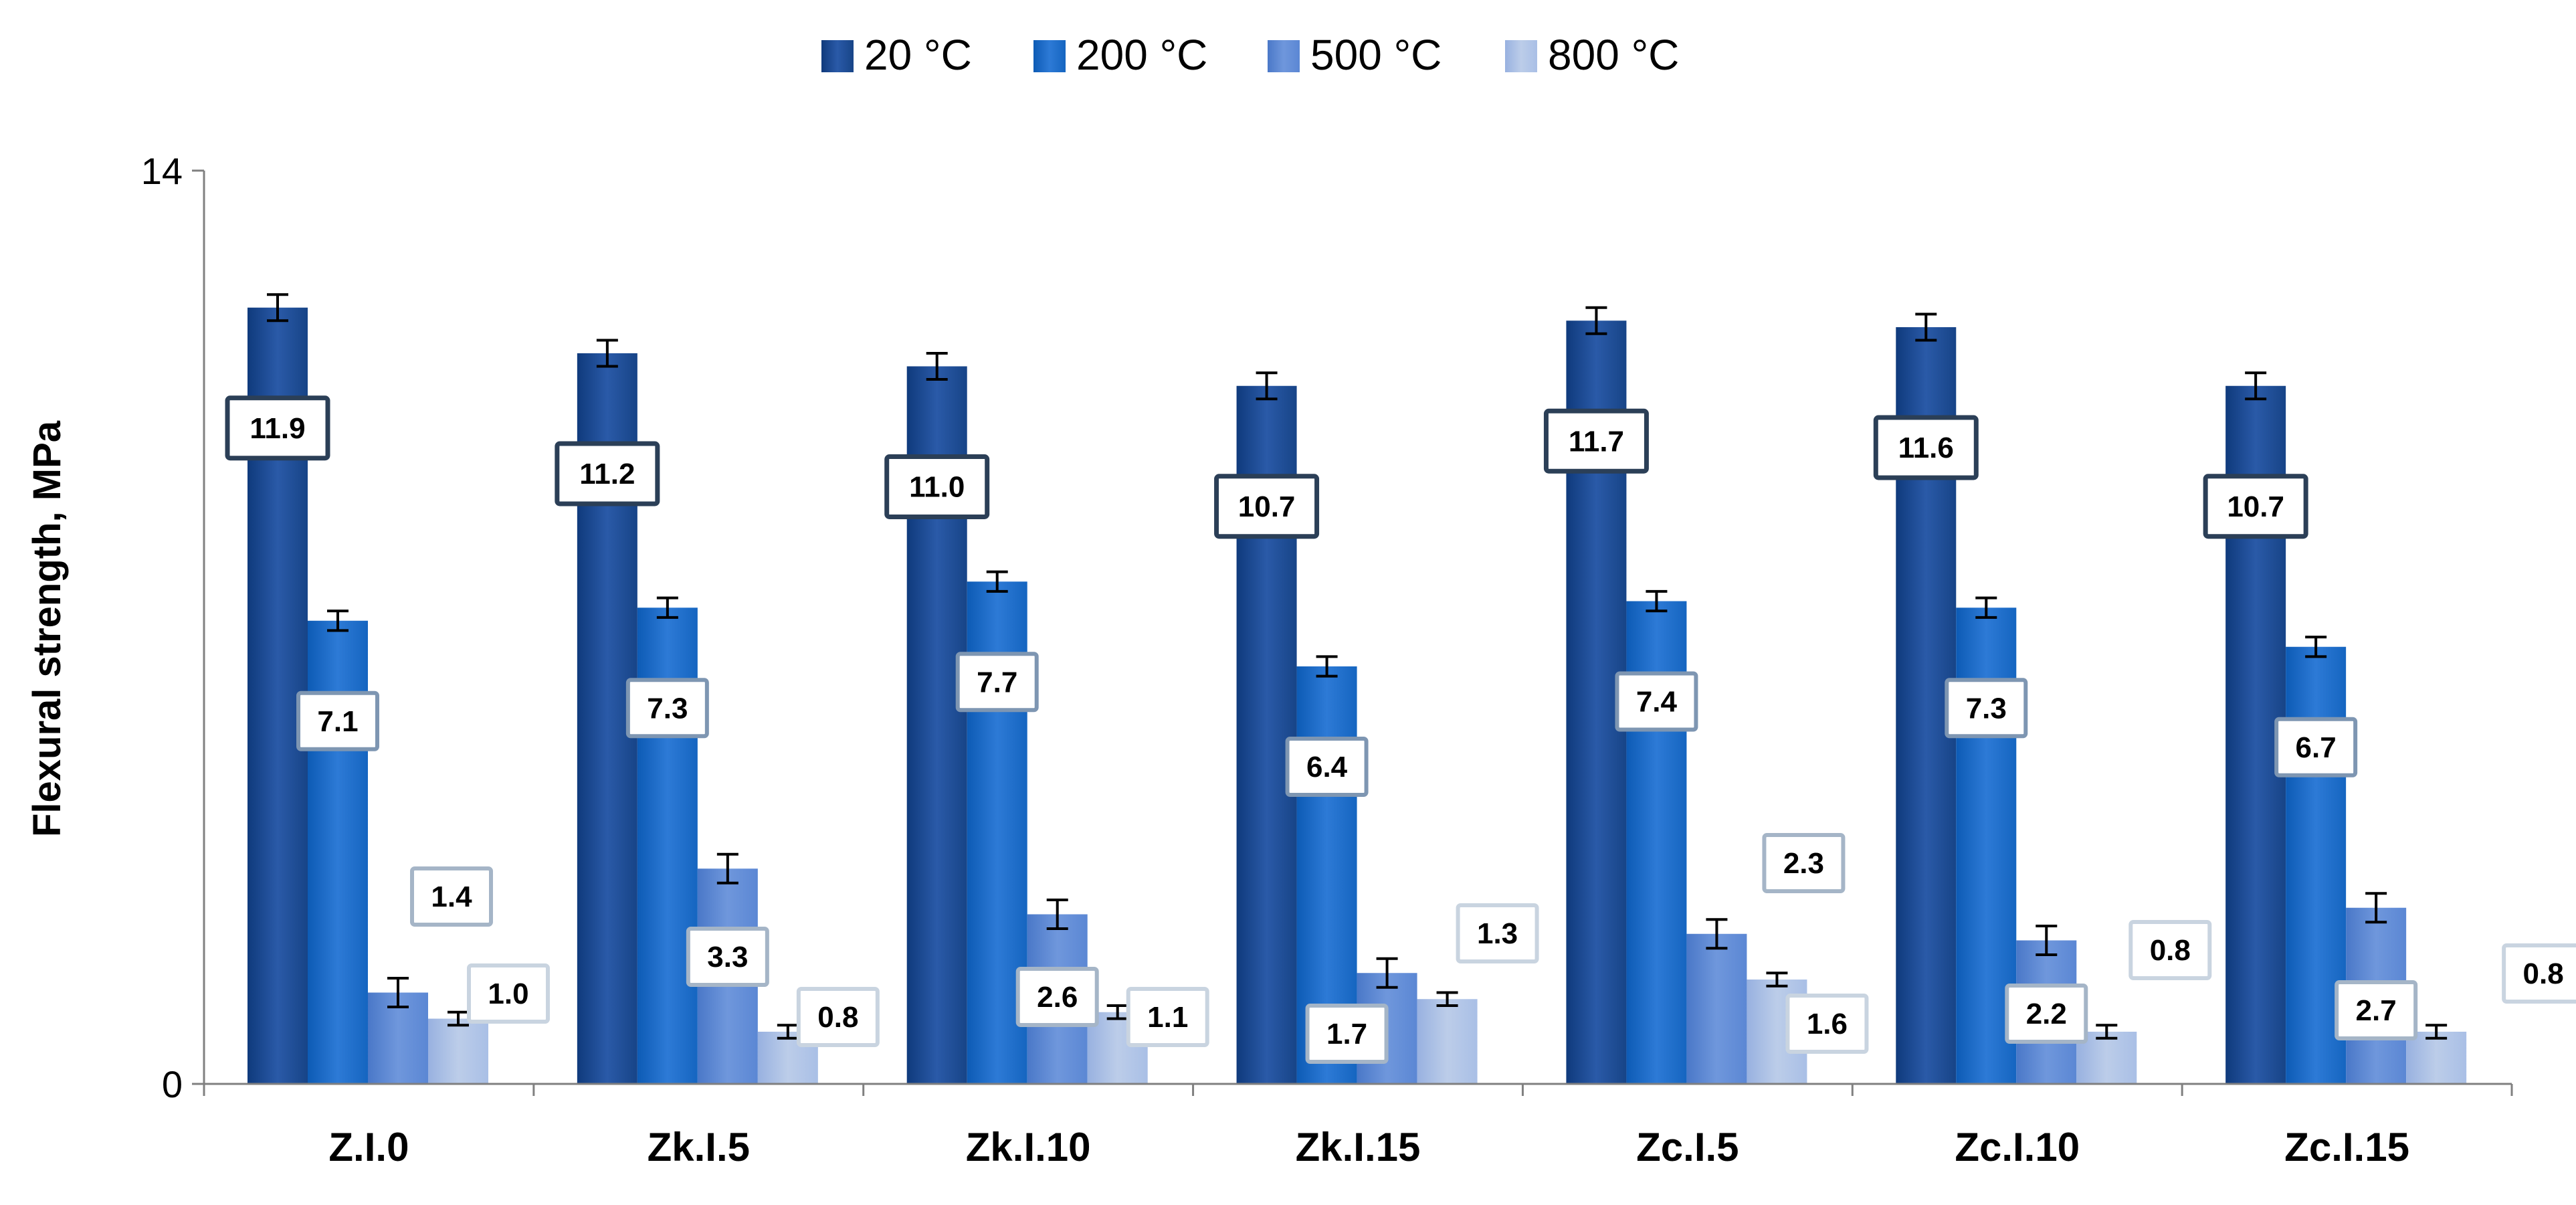 The image size is (2576, 1205). Describe the element at coordinates (1346, 1034) in the screenshot. I see `data-label-text: 1.7` at that location.